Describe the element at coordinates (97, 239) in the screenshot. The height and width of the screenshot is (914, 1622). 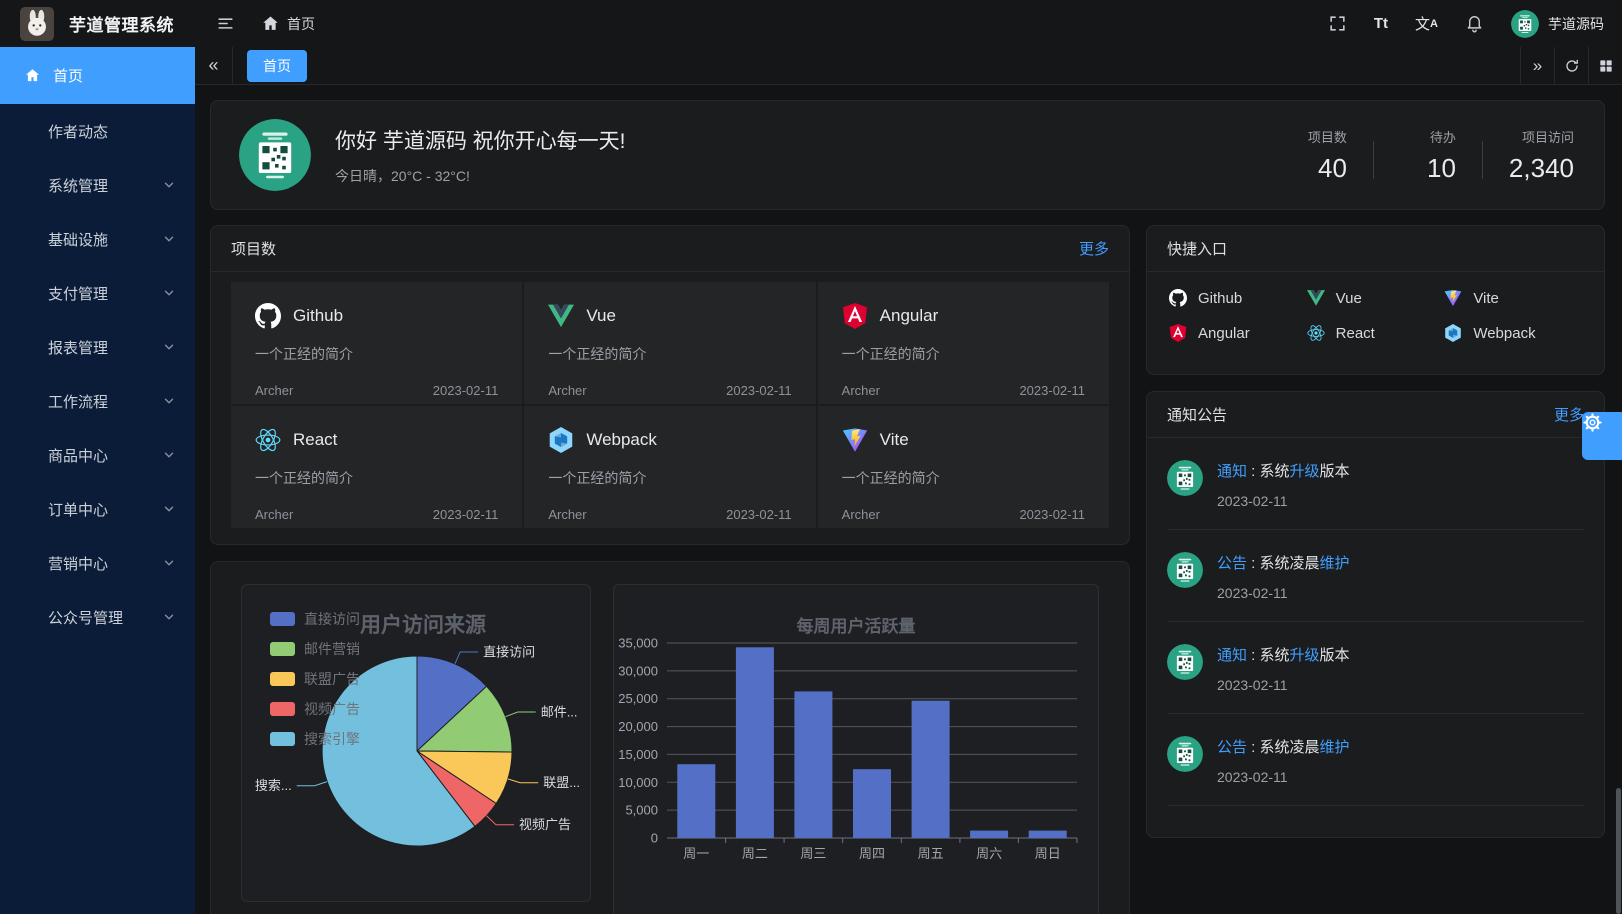
I see `sidebar-item: 基础设施` at that location.